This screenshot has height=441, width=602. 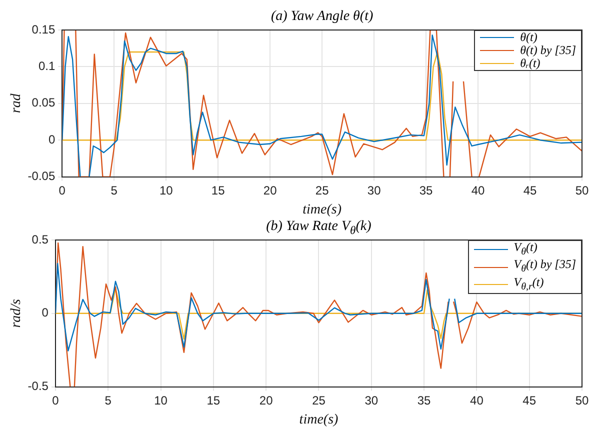 I want to click on legend-label: θᵣ(t), so click(x=530, y=63).